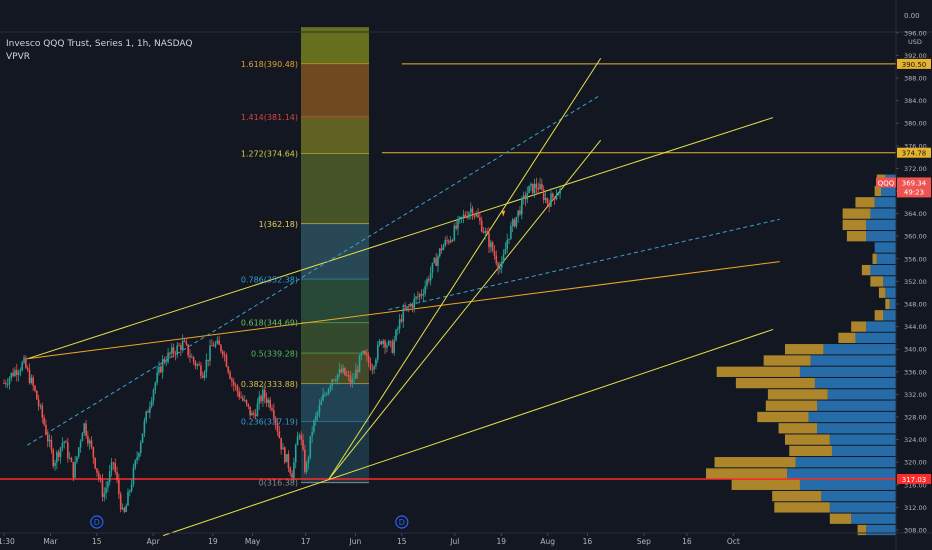 The image size is (932, 550). What do you see at coordinates (18, 57) in the screenshot?
I see `indicator-label: VPVR` at bounding box center [18, 57].